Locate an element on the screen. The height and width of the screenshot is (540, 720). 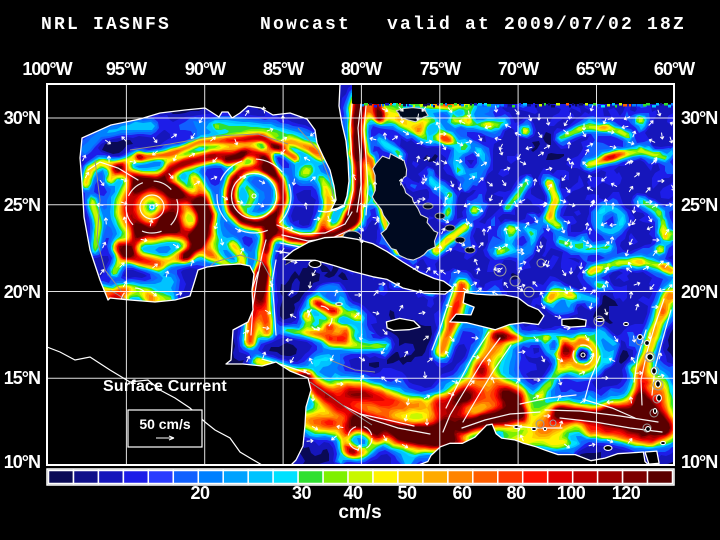
svg-text: 65°W is located at coordinates (596, 69).